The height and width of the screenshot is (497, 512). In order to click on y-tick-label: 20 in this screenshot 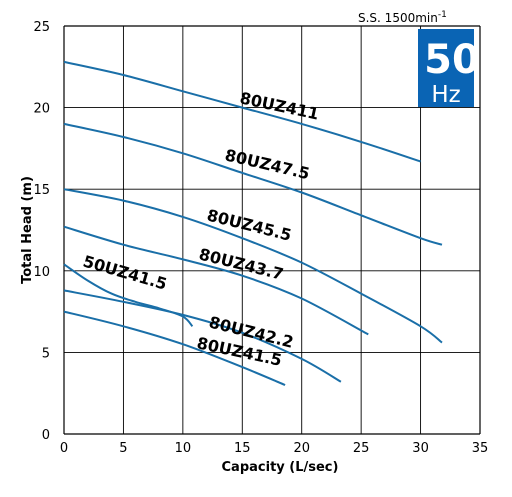, I will do `click(41, 109)`.